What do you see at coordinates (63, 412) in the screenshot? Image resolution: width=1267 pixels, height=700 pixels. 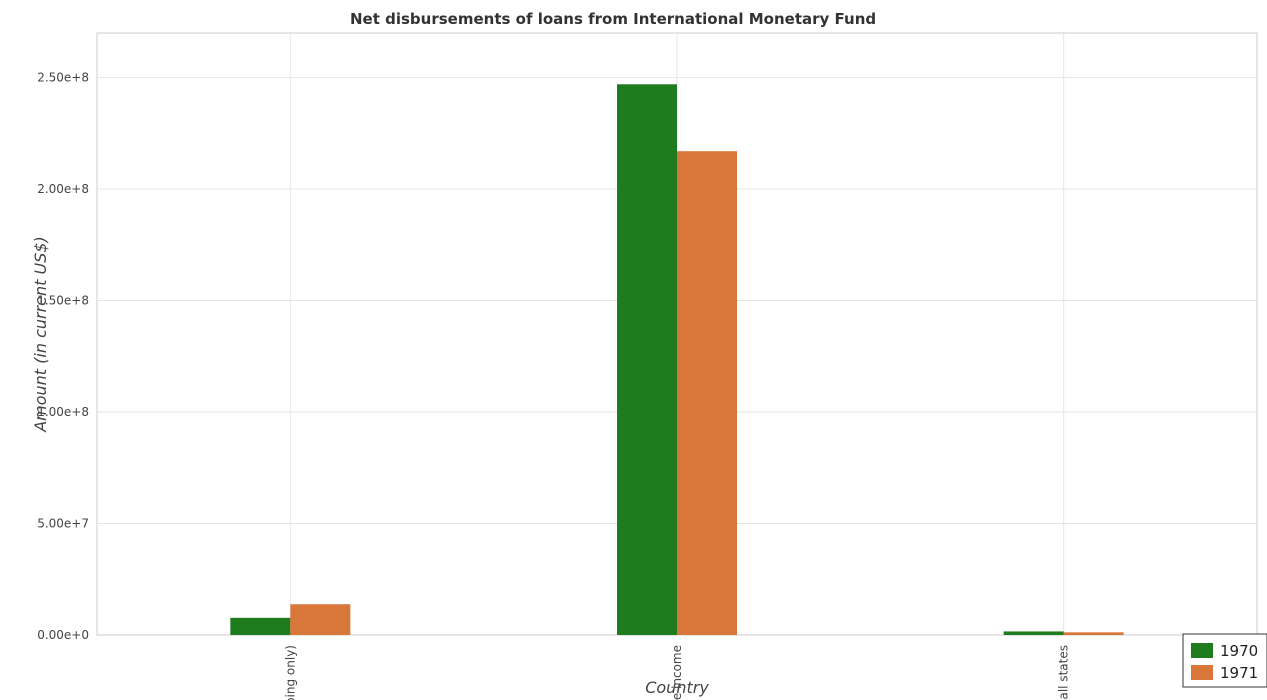 I see `y-tick-label: 1.00e+8` at bounding box center [63, 412].